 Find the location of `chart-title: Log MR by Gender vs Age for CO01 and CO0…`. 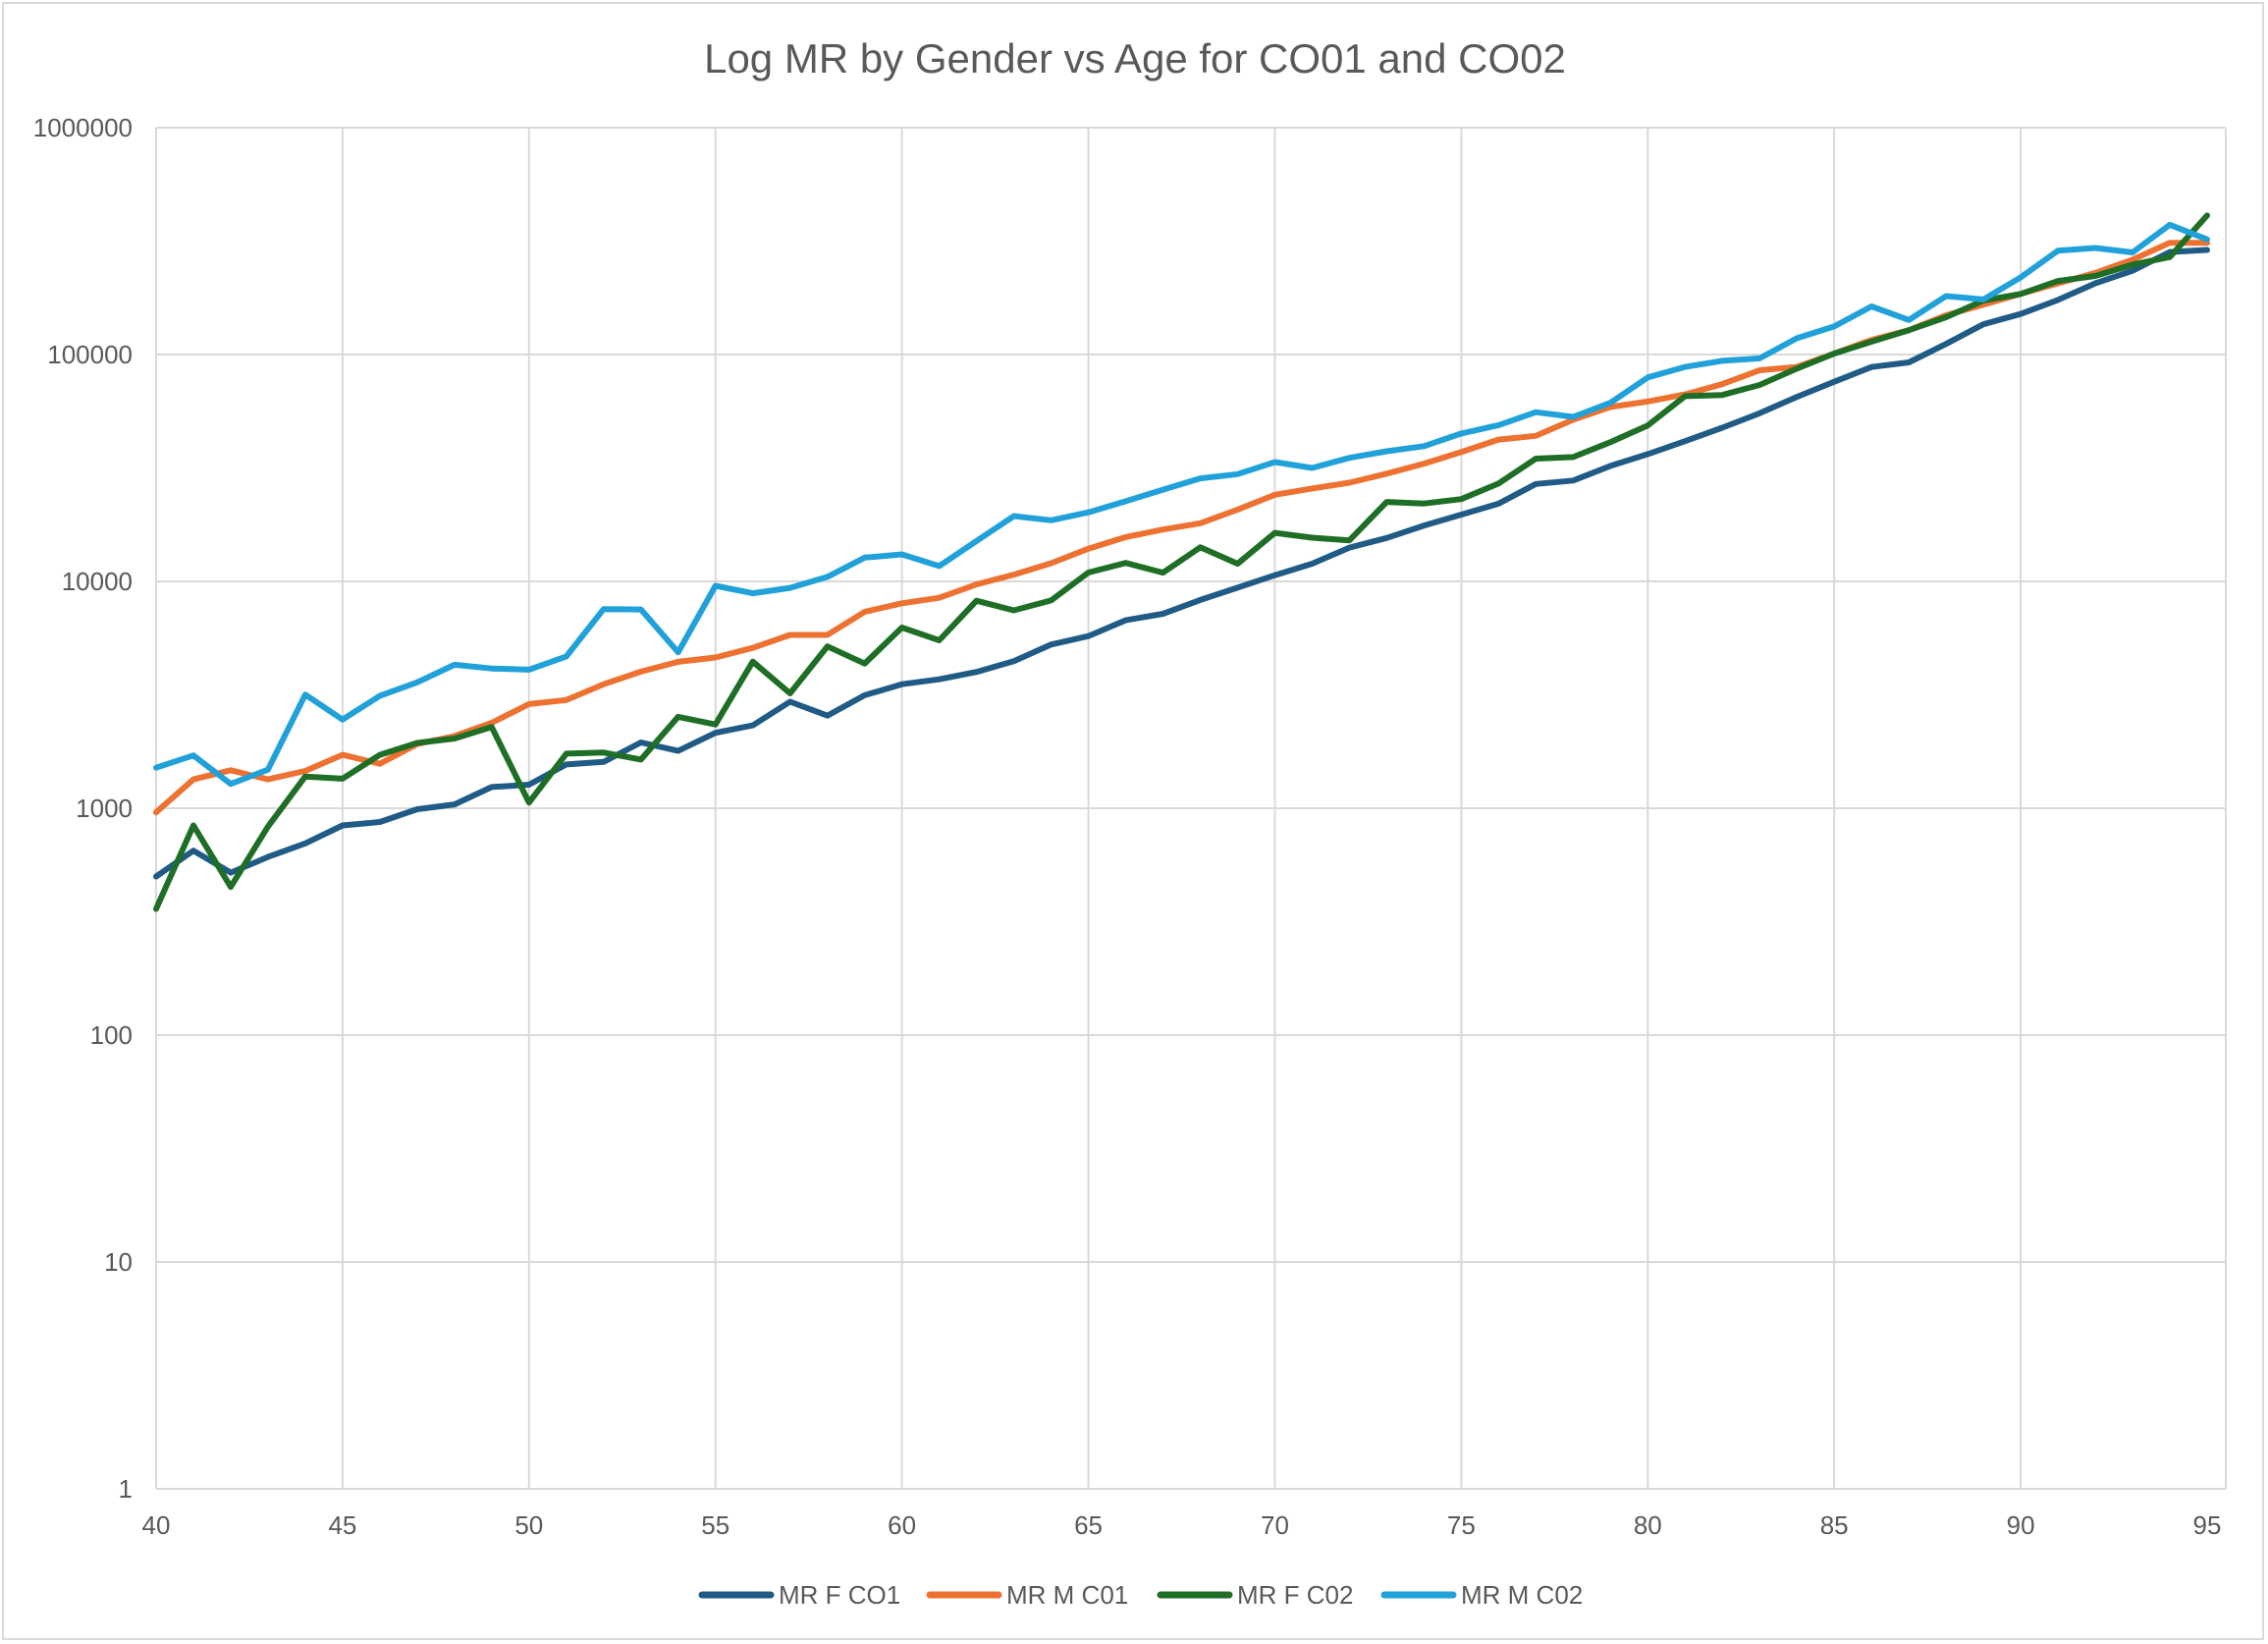

chart-title: Log MR by Gender vs Age for CO01 and CO0… is located at coordinates (1135, 58).